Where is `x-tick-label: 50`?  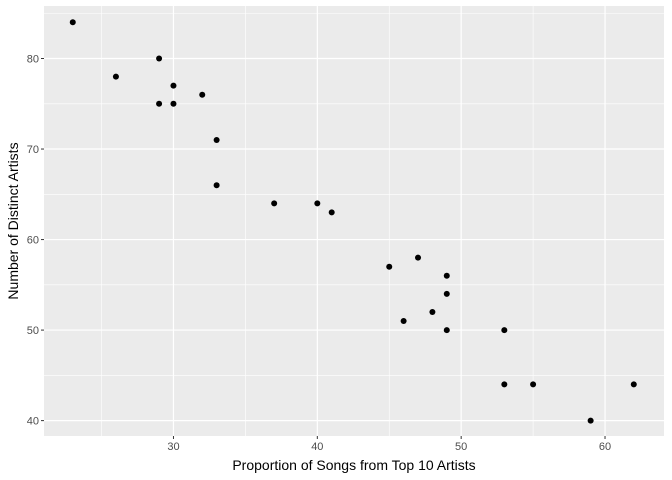 x-tick-label: 50 is located at coordinates (461, 447).